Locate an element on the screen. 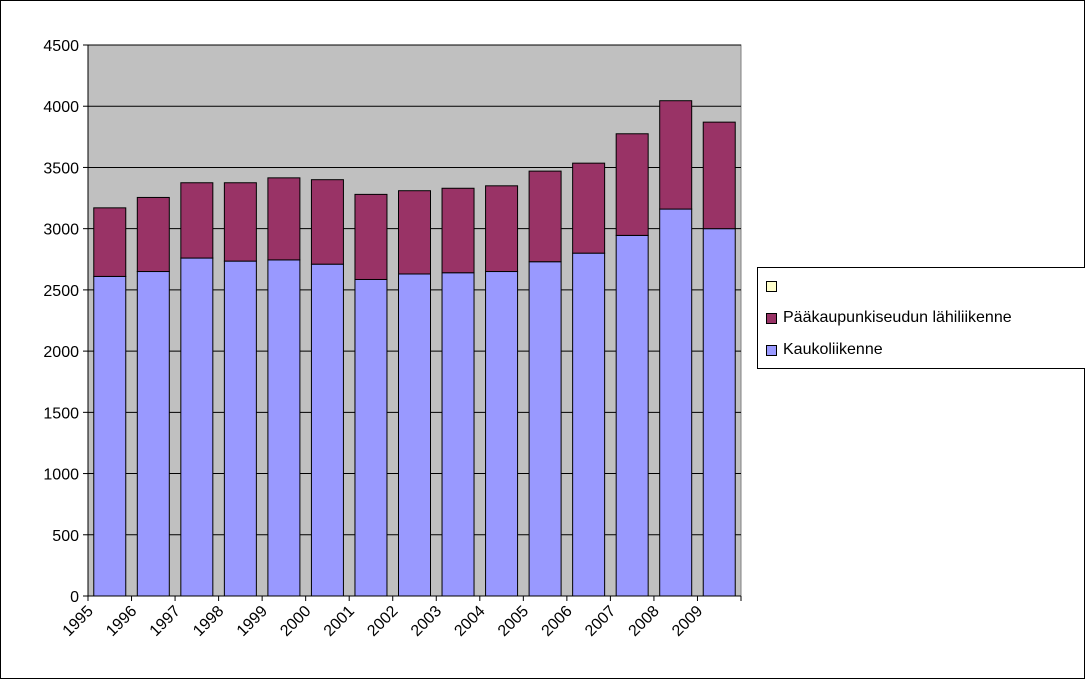 The height and width of the screenshot is (679, 1085). y-tick-label: 3500 is located at coordinates (61, 168).